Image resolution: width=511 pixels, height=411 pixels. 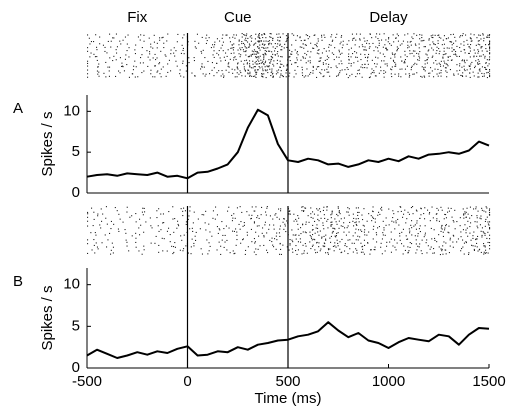 I want to click on x-tick-label: 0, so click(x=187, y=381).